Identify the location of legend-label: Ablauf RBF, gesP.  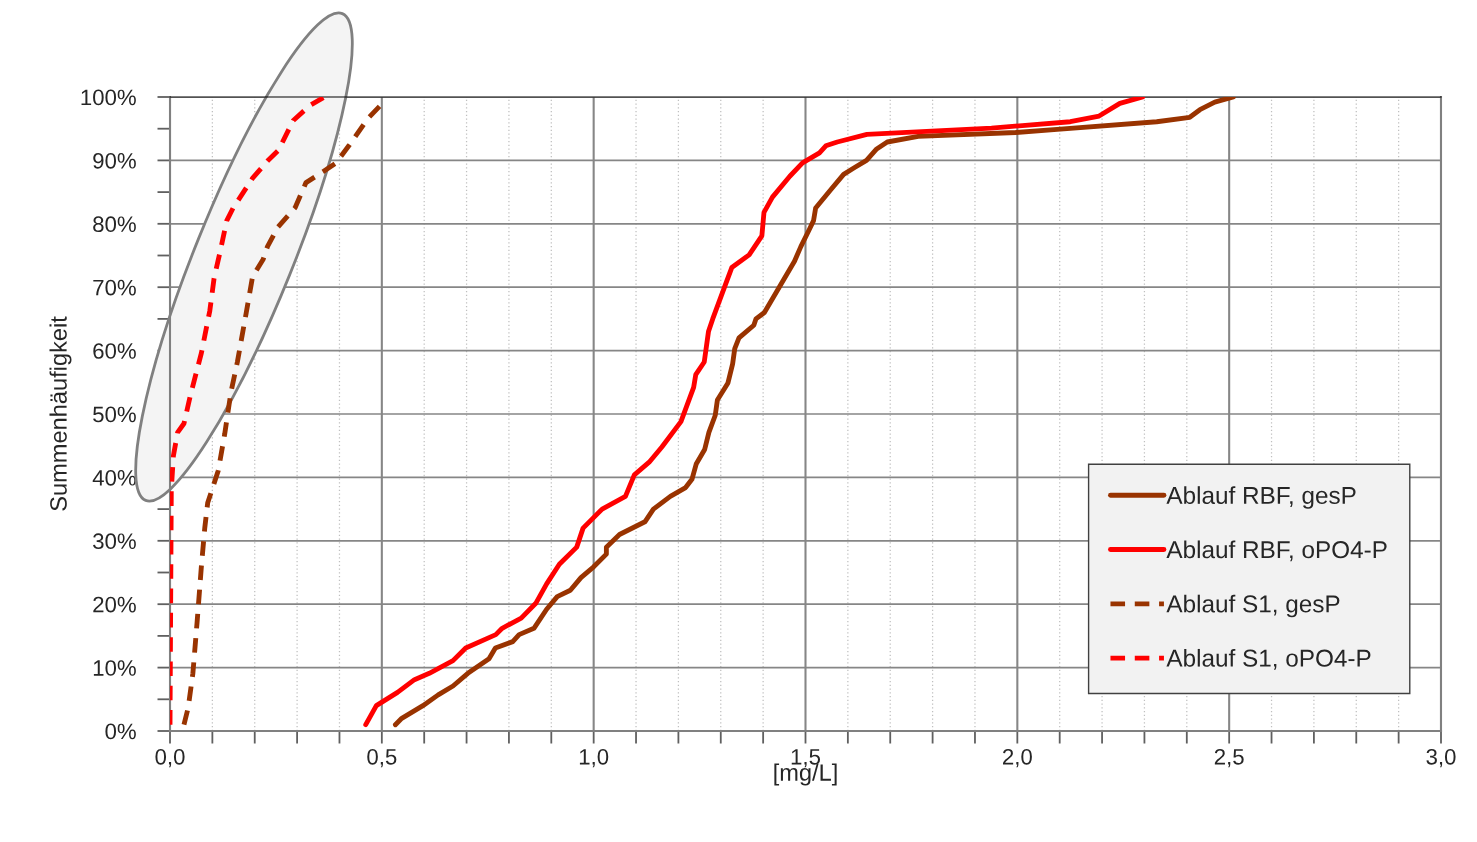
(1261, 497).